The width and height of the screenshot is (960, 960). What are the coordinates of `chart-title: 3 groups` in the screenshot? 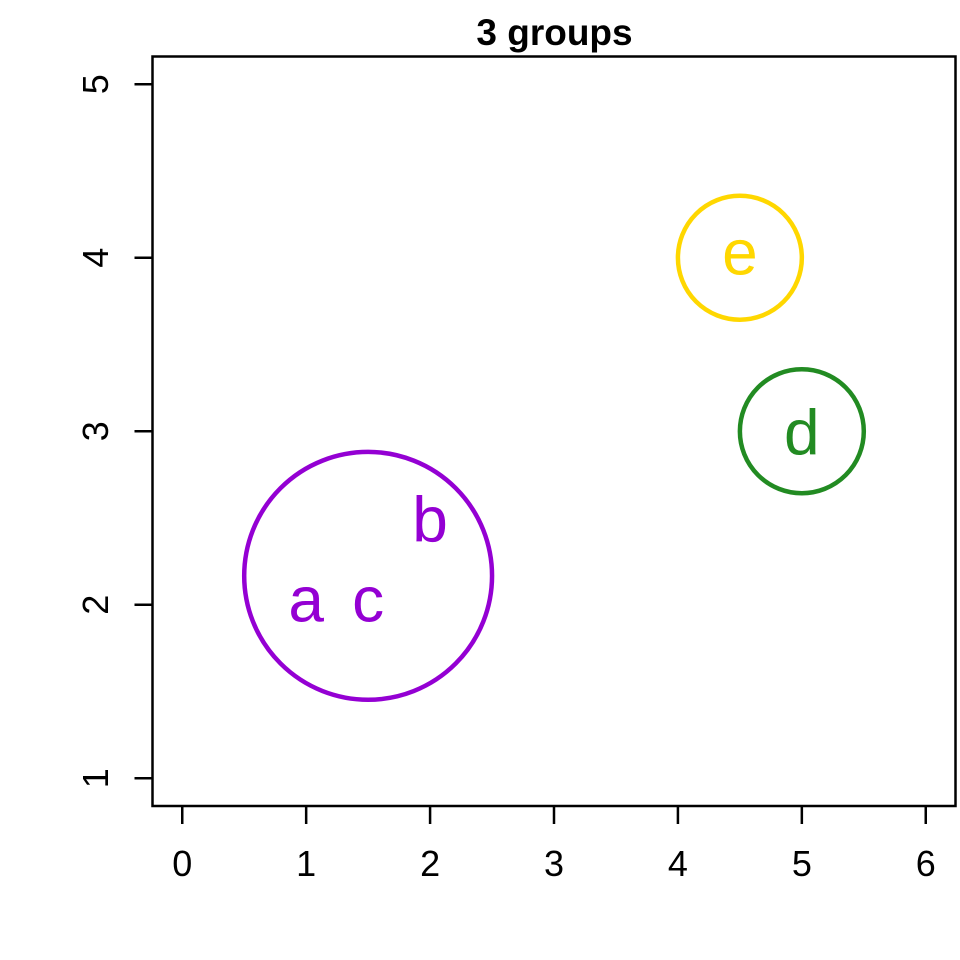 It's located at (554, 32).